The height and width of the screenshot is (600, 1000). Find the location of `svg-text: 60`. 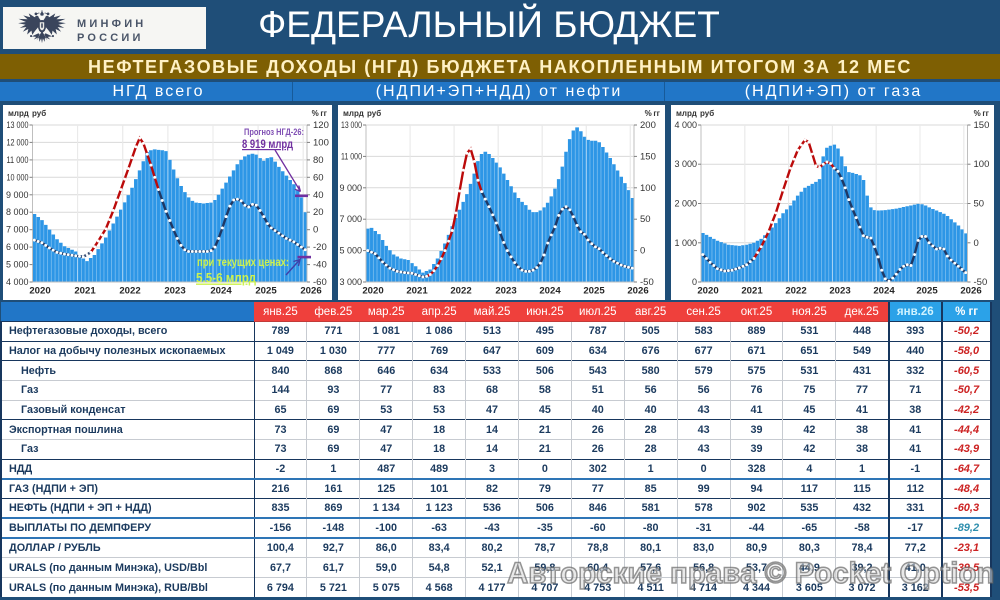

svg-text: 60 is located at coordinates (318, 177).